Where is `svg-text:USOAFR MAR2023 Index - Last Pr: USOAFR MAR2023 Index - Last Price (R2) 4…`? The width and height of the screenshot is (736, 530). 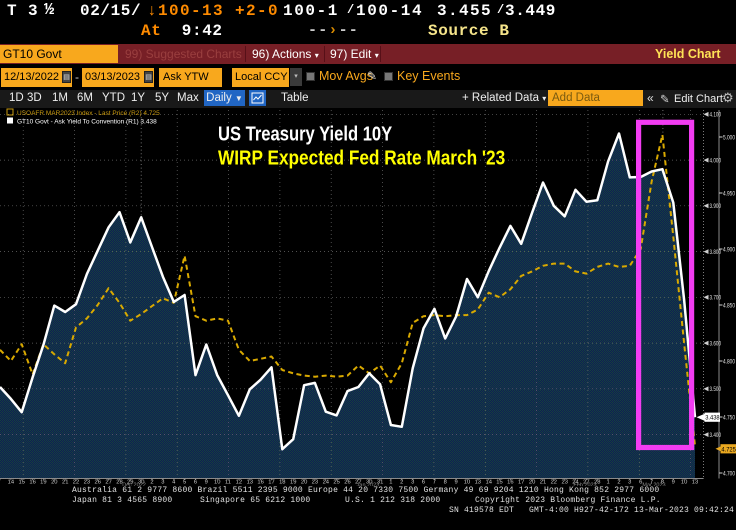
svg-text:USOAFR MAR2023 Index - Last Pr: USOAFR MAR2023 Index - Last Price (R2) 4… is located at coordinates (88, 113).